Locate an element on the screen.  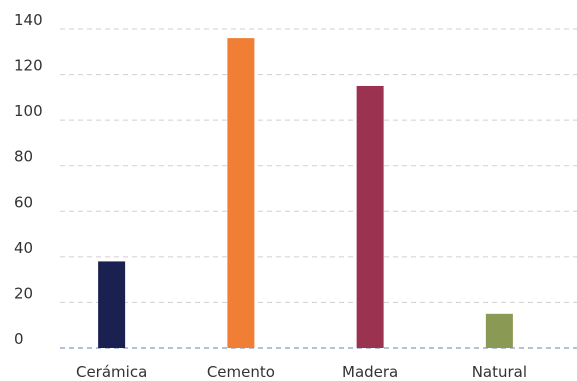
y-tick-label: 140 is located at coordinates (28, 20).